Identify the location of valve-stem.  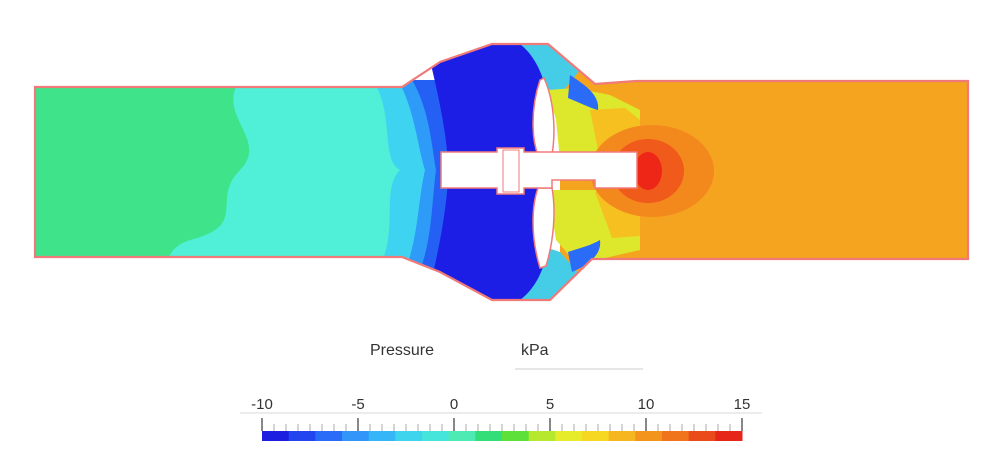
(539, 171).